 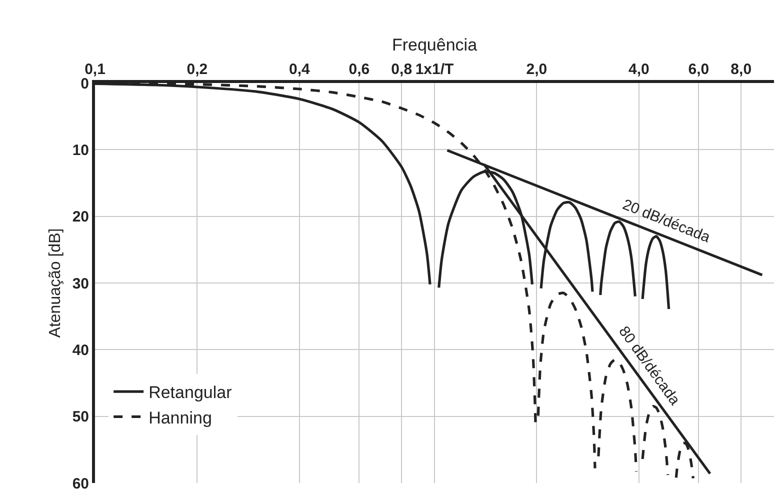 I want to click on y-tick-label: 30, so click(x=80, y=283).